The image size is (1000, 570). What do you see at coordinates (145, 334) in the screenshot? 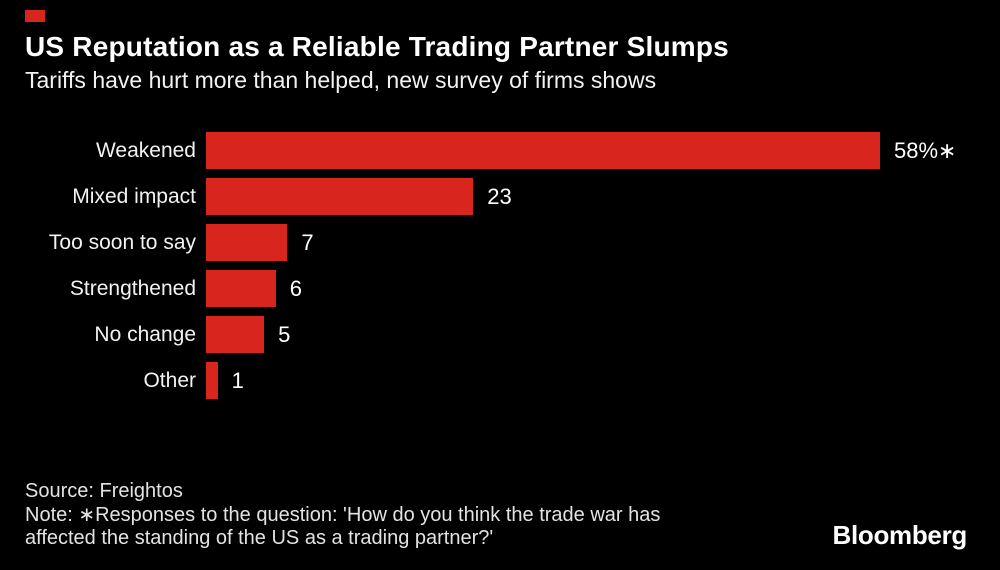
I see `category-label: No change` at bounding box center [145, 334].